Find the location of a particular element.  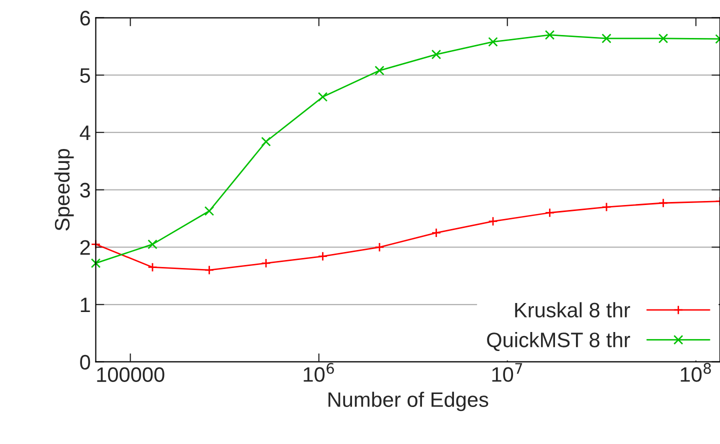

y-tick-label: 1 is located at coordinates (85, 305).